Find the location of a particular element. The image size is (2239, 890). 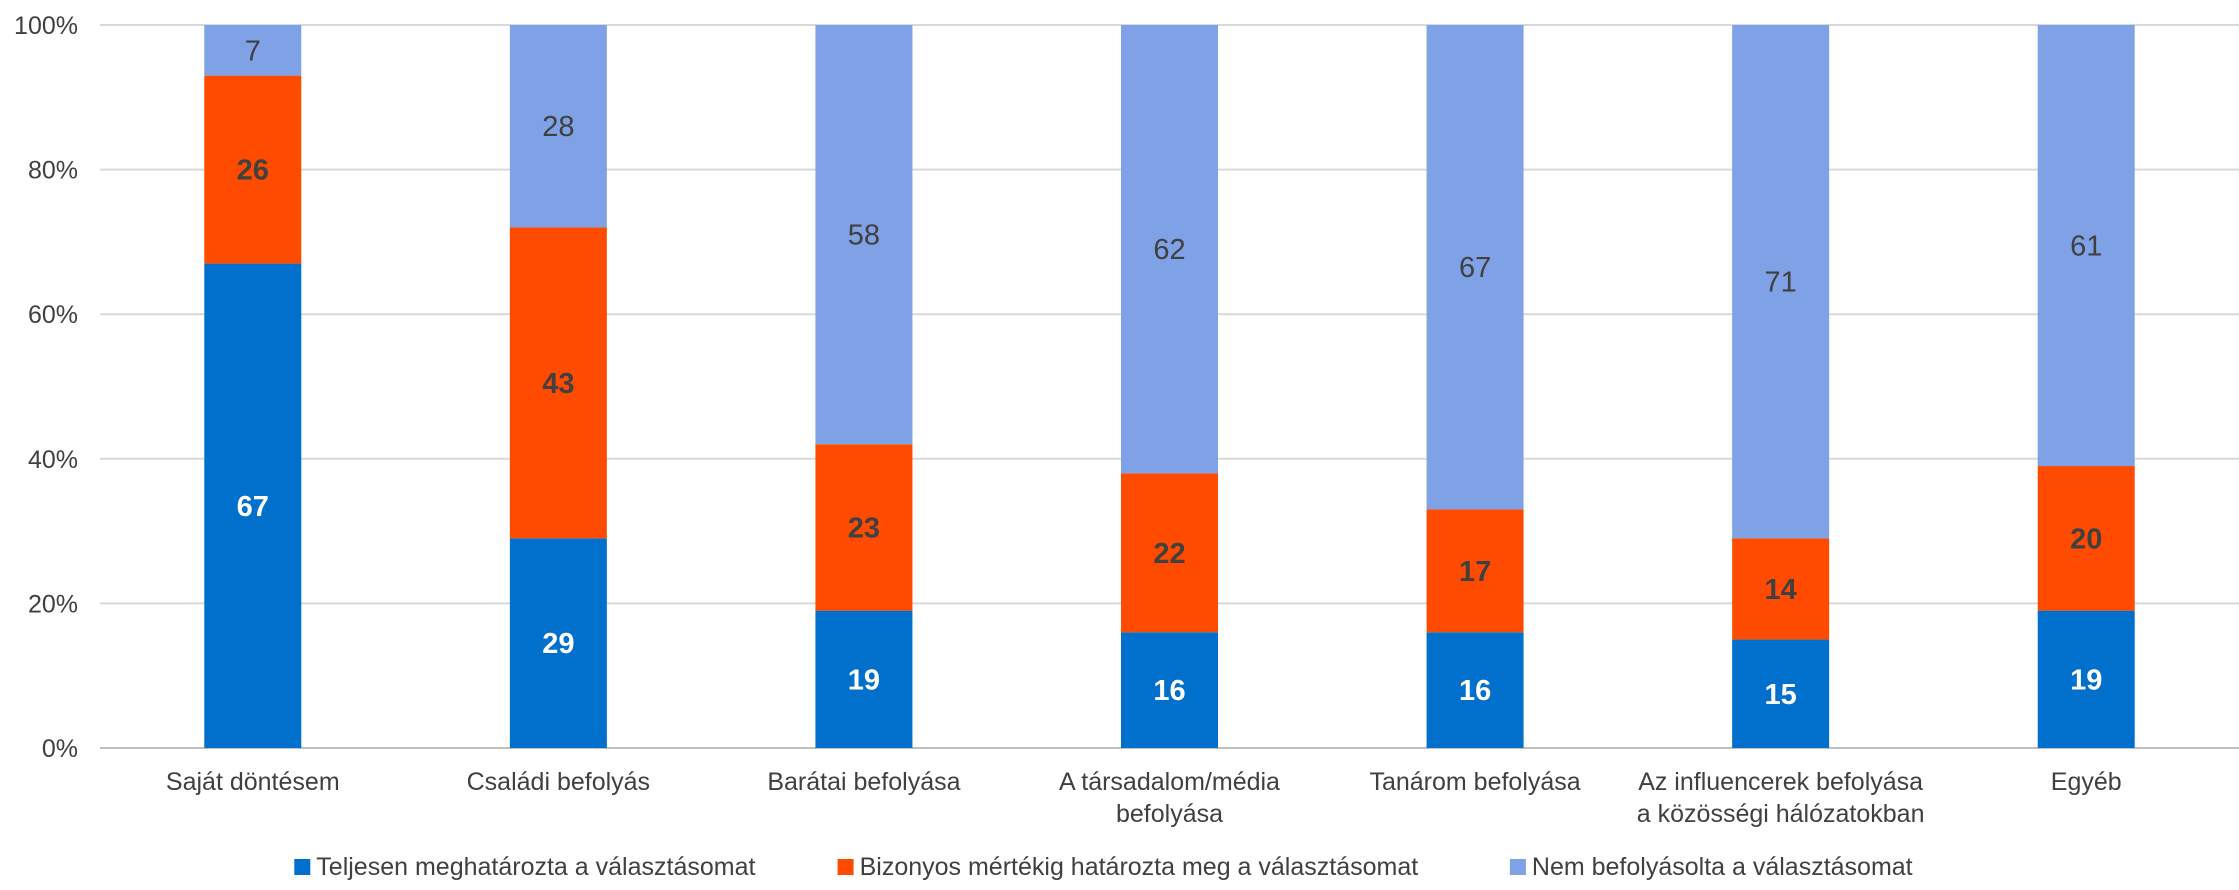

data-label: 71 is located at coordinates (1781, 283).